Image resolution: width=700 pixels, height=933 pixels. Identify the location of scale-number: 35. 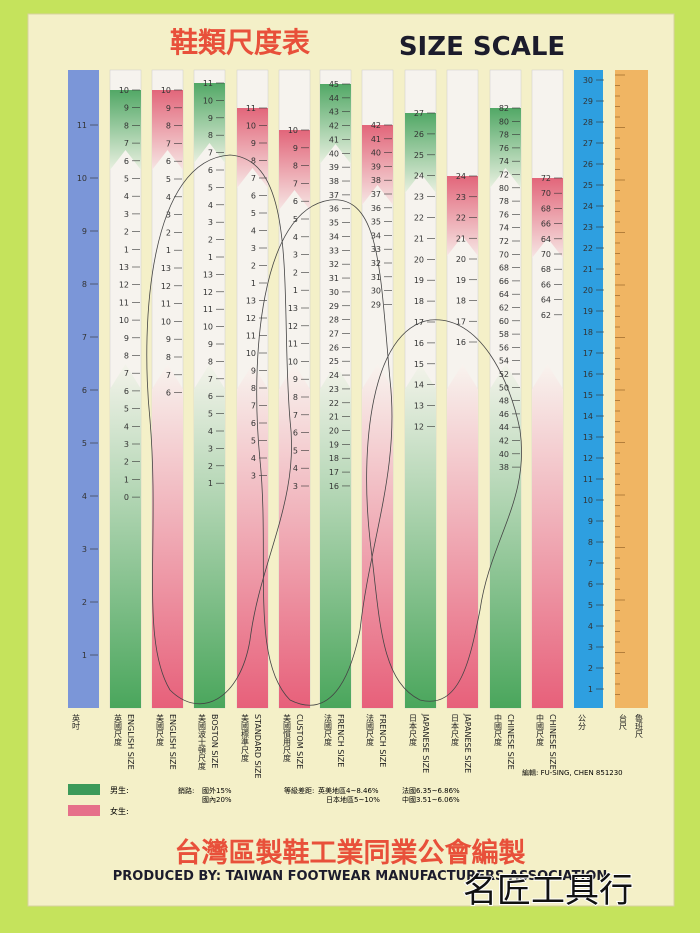
(334, 223).